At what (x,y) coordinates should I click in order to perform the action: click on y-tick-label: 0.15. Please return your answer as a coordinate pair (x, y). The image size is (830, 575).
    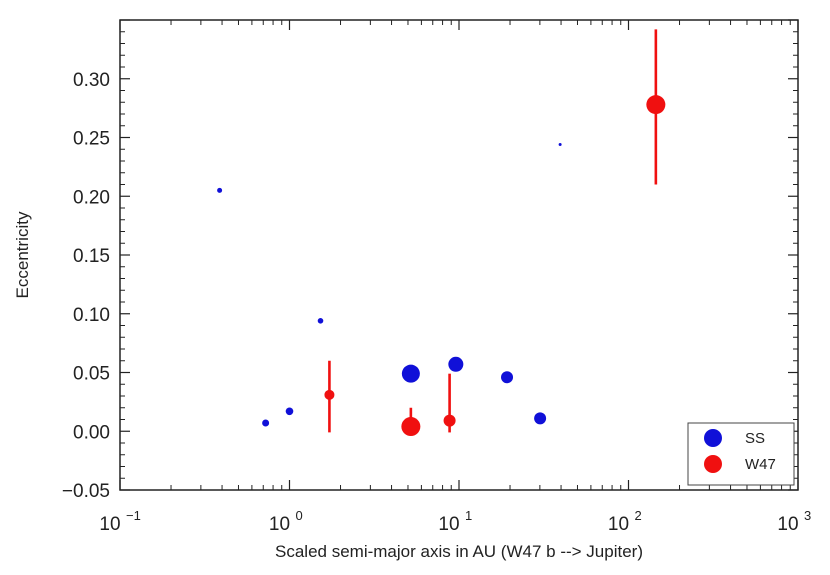
    Looking at the image, I should click on (91, 256).